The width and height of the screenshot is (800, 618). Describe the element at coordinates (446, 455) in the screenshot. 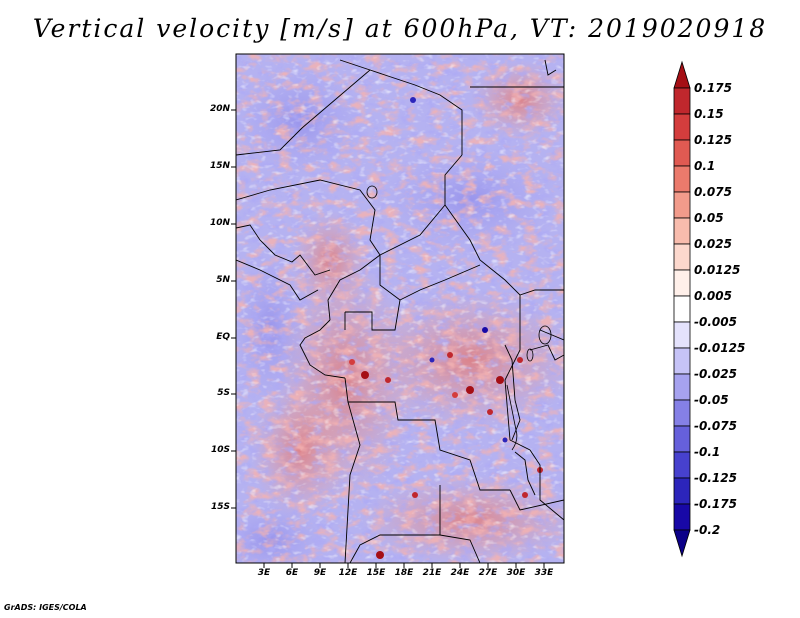

I see `strong-updraft-cells` at that location.